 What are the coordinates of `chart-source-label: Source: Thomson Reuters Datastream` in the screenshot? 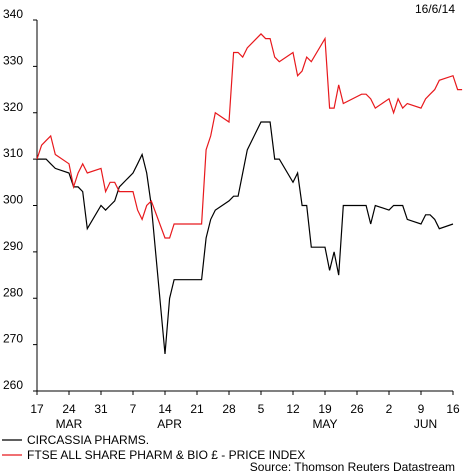 It's located at (352, 467).